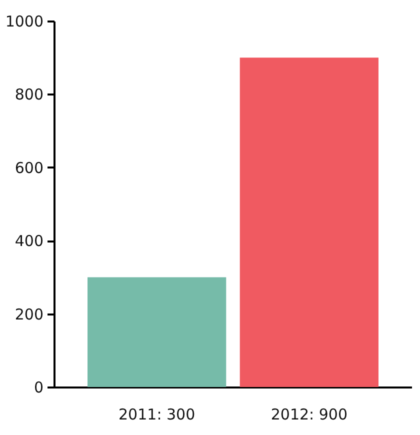 The image size is (420, 435). What do you see at coordinates (39, 387) in the screenshot?
I see `y-tick-label: 0` at bounding box center [39, 387].